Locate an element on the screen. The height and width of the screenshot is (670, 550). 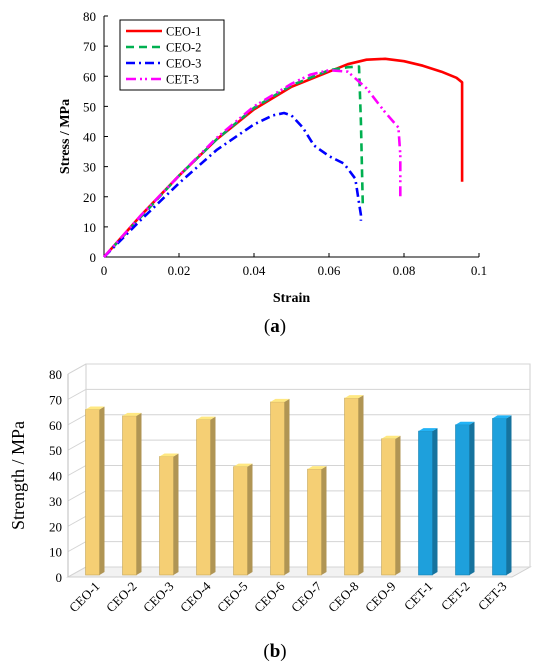
x-tick-label: CEO-5 is located at coordinates (232, 597).